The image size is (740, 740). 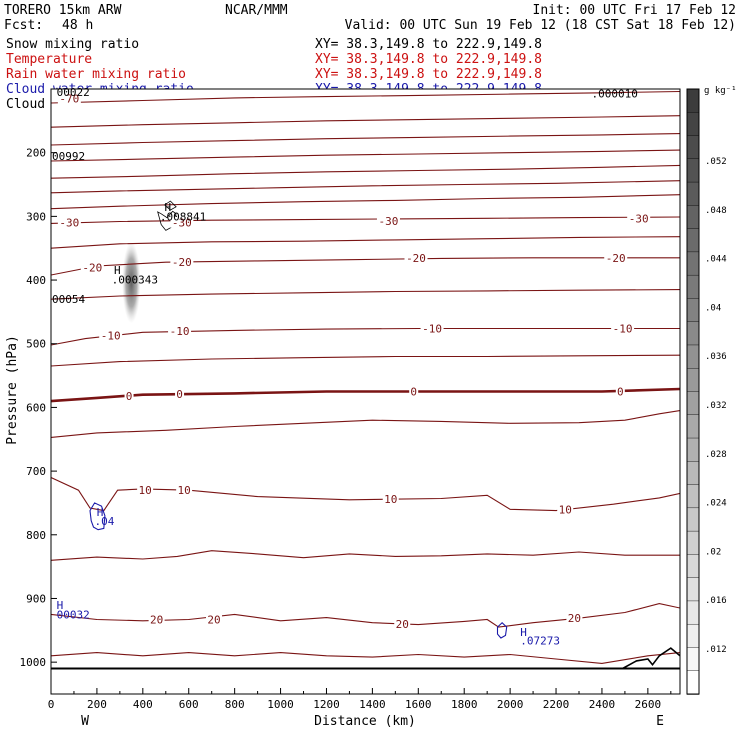 What do you see at coordinates (256, 10) in the screenshot?
I see `center-title: NCAR/MMM` at bounding box center [256, 10].